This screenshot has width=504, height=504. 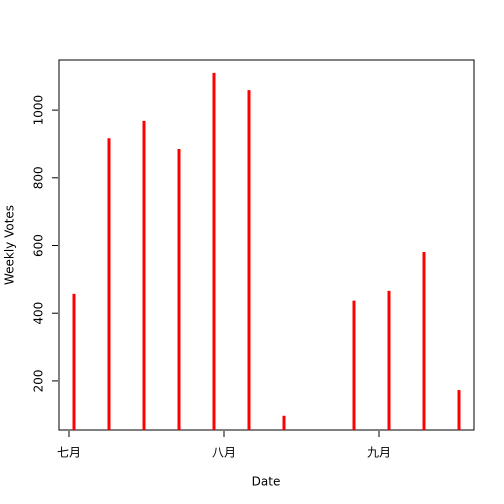 What do you see at coordinates (39, 380) in the screenshot?
I see `y-tick-label: 200` at bounding box center [39, 380].